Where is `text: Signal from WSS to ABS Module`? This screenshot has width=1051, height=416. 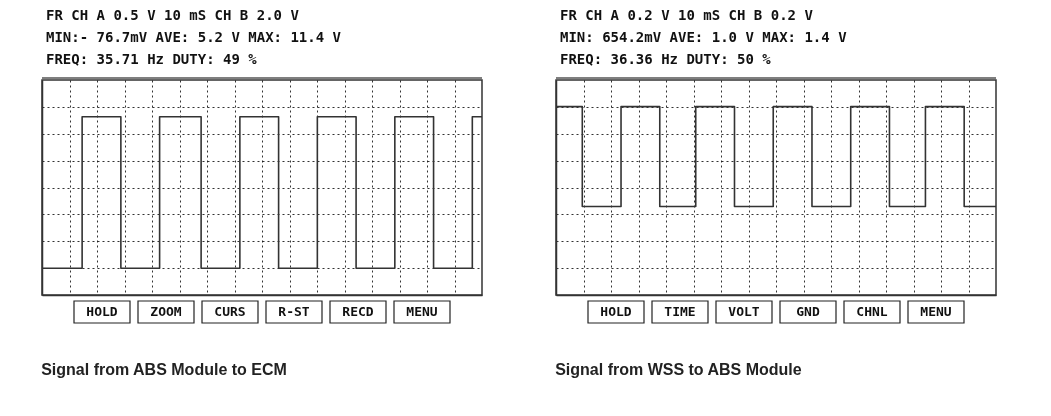 text: Signal from WSS to ABS Module is located at coordinates (678, 369).